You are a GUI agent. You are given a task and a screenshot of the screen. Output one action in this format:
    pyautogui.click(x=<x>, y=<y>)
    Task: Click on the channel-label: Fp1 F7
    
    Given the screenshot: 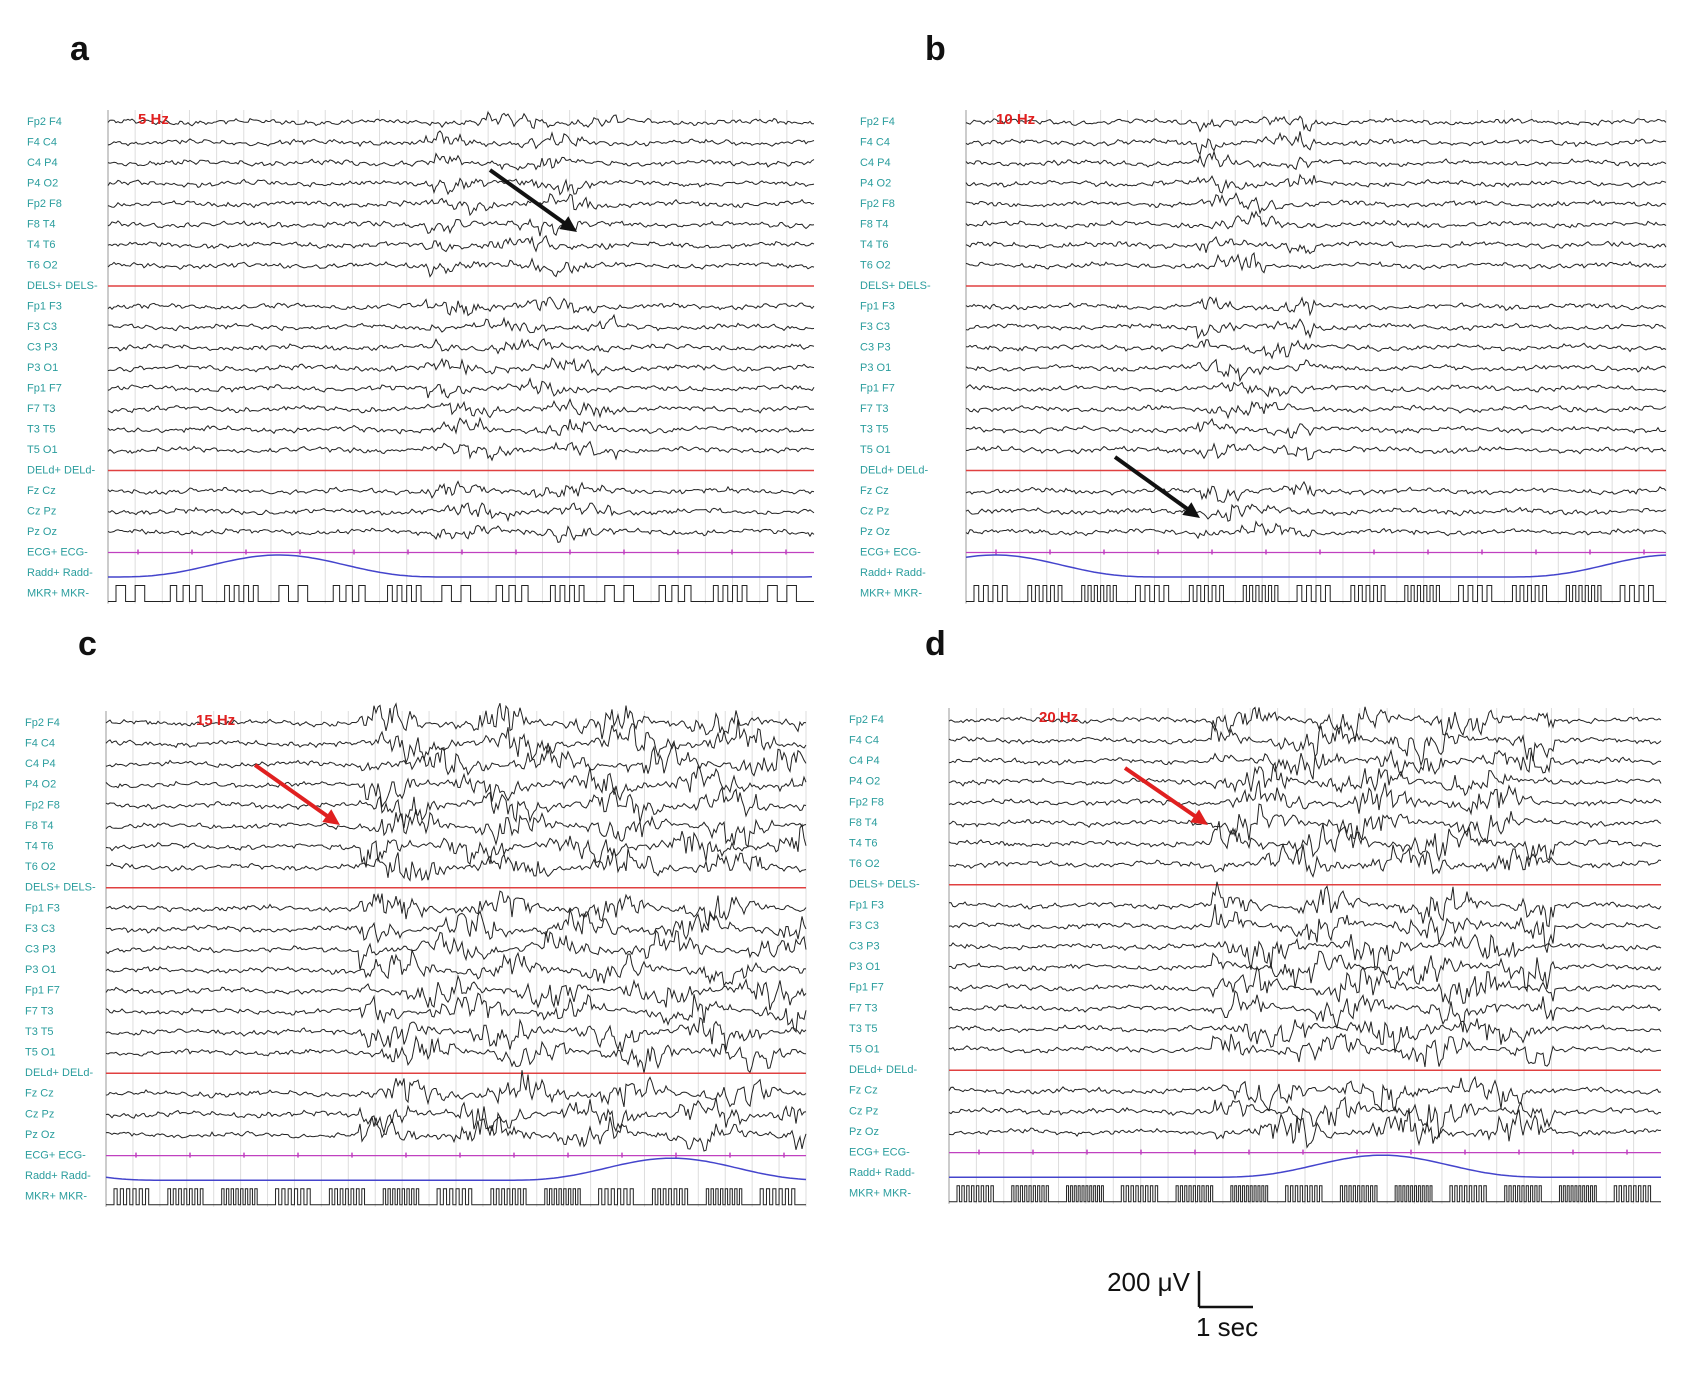 What is the action you would take?
    pyautogui.click(x=44, y=388)
    